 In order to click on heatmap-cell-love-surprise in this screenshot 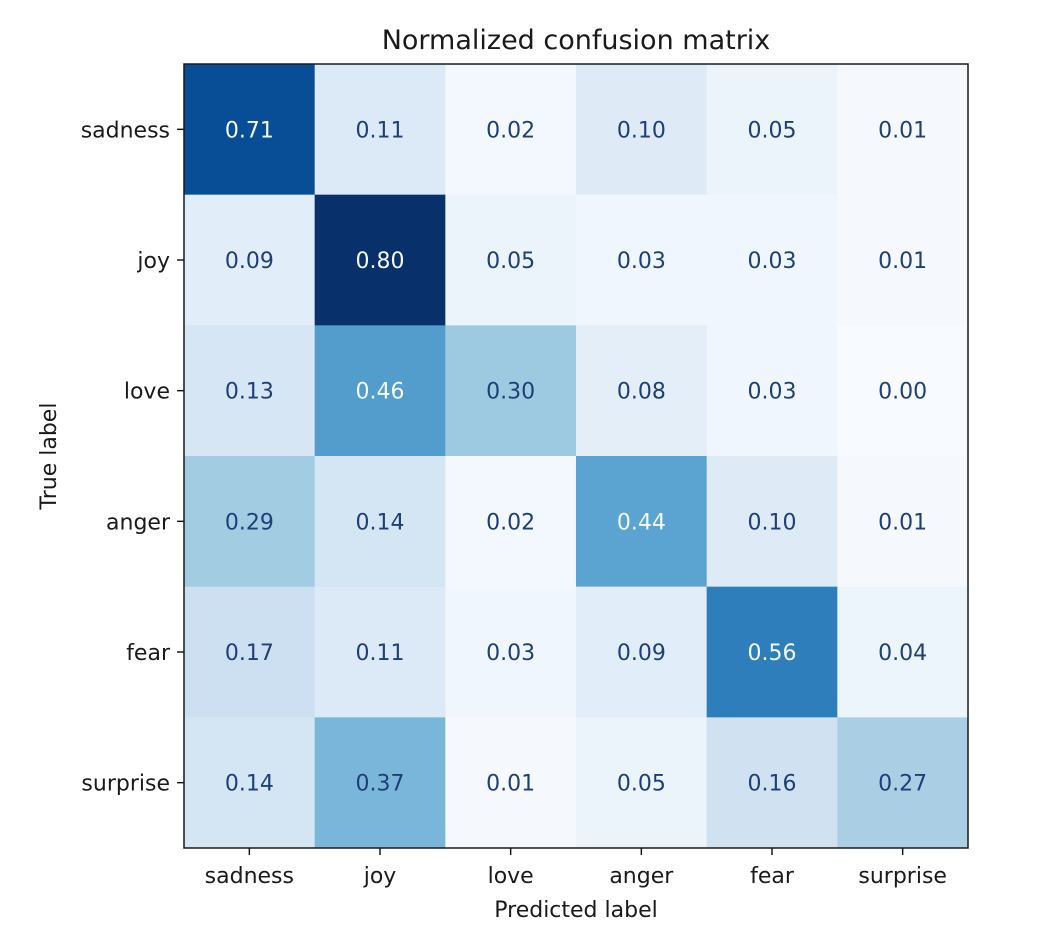, I will do `click(903, 391)`.